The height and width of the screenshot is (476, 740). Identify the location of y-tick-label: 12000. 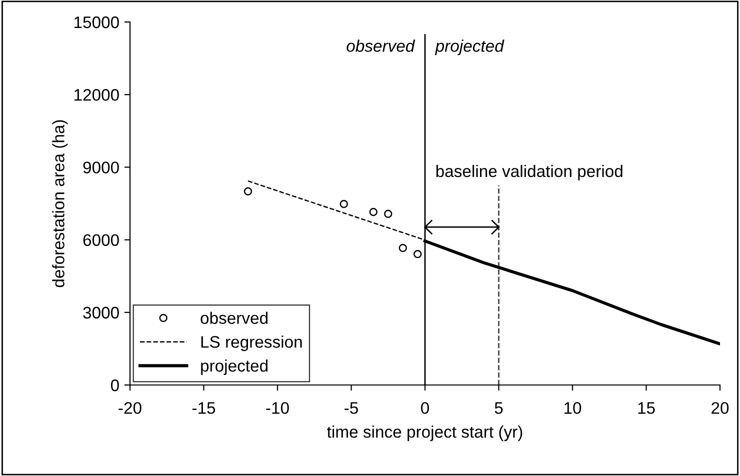
(96, 95).